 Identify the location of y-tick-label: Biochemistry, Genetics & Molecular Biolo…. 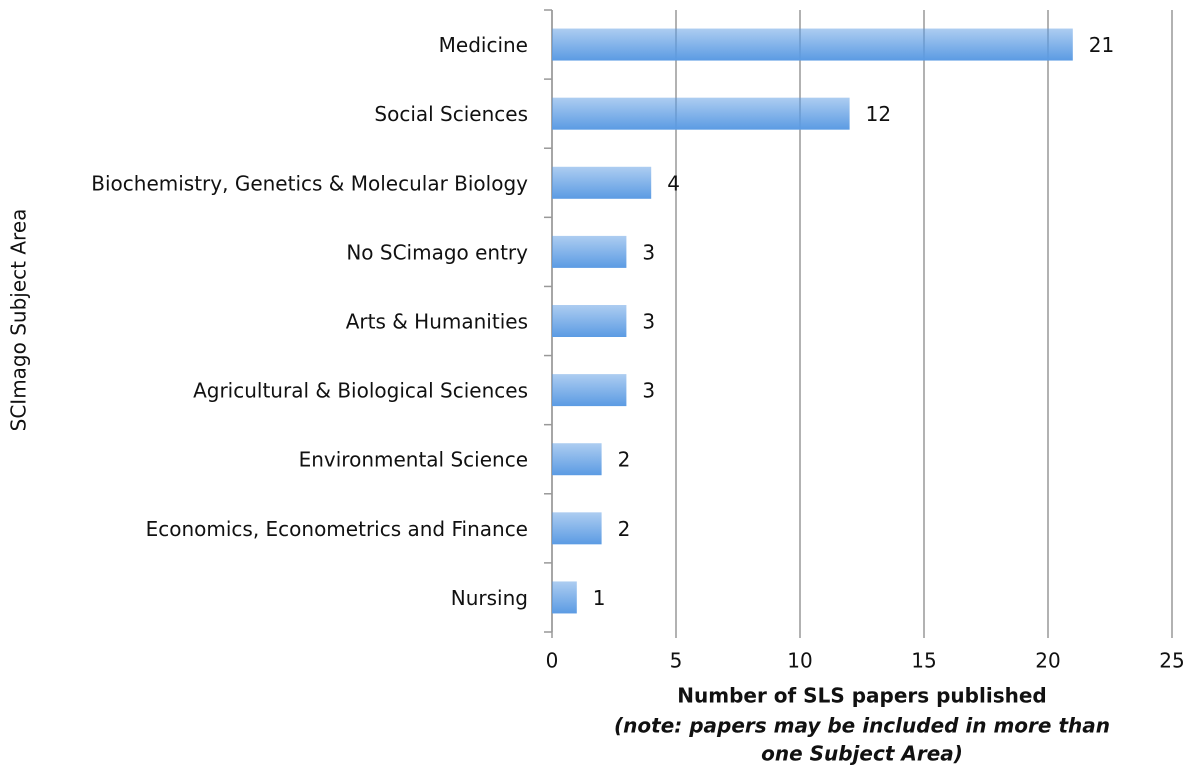
(309, 183).